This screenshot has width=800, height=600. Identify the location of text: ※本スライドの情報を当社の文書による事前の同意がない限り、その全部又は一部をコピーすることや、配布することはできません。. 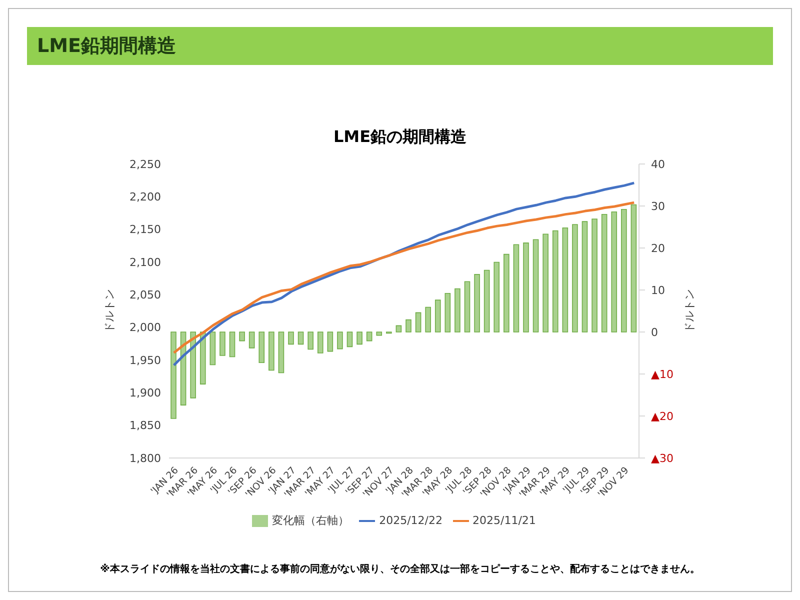
(400, 569).